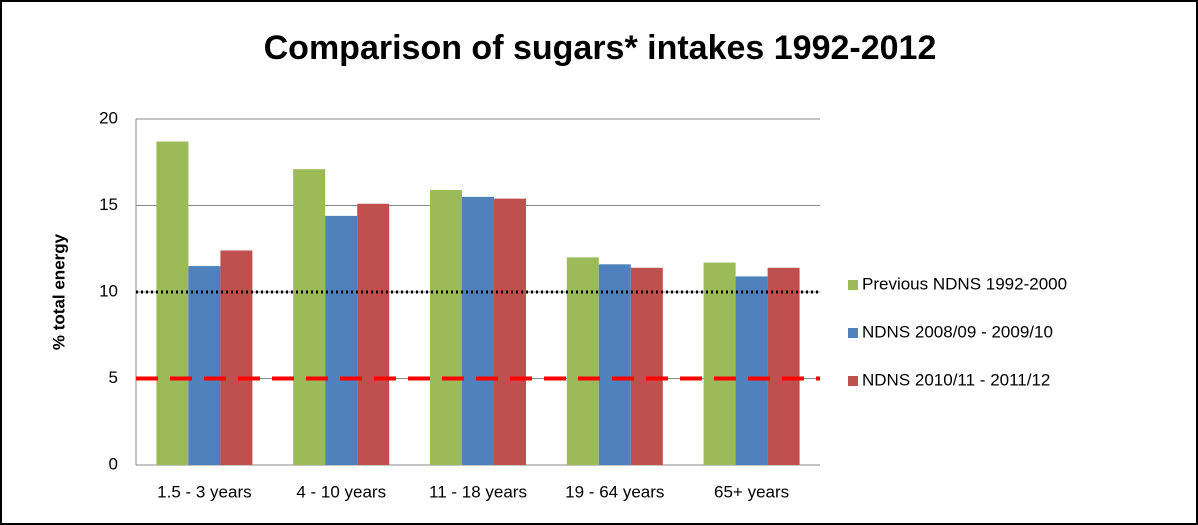  Describe the element at coordinates (957, 331) in the screenshot. I see `legend-label: NDNS 2008/09 - 2009/10` at that location.